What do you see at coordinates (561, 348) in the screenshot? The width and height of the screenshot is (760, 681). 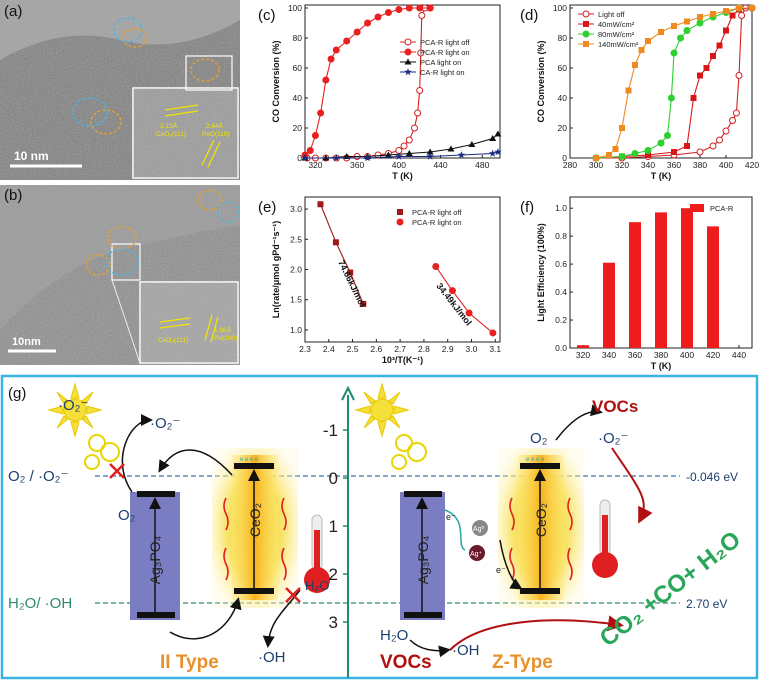 I see `y-tick-label: 0.0` at bounding box center [561, 348].